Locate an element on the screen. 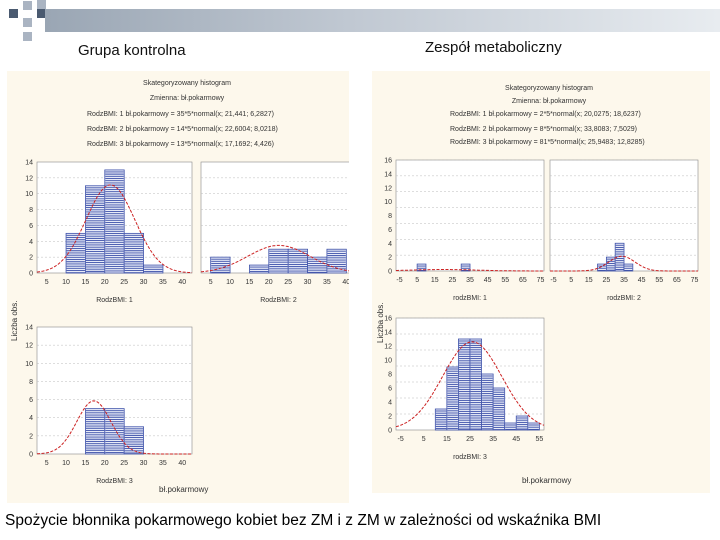 Image resolution: width=720 pixels, height=540 pixels. right-y-axis-label: Liczba obs. is located at coordinates (380, 323).